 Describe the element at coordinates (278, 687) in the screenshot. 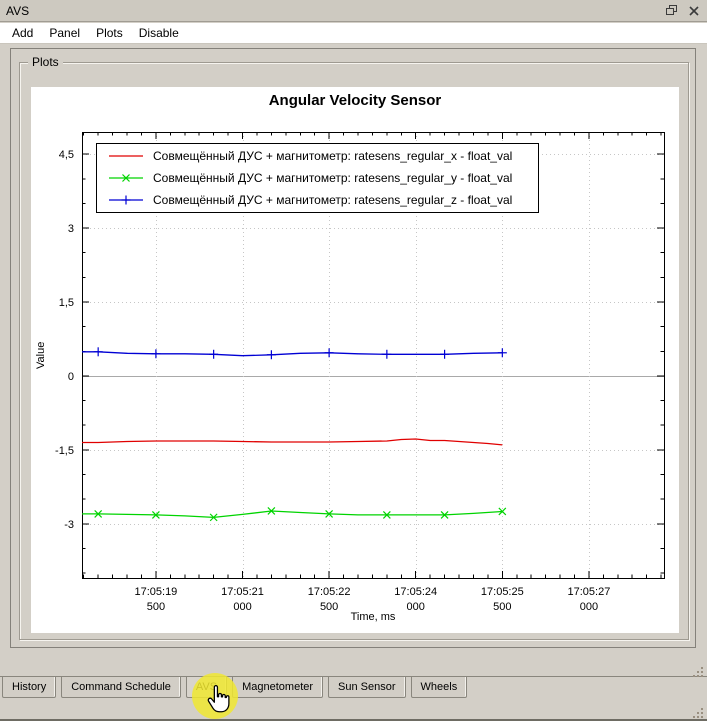

I see `tab-magnetometer: Magnetometer` at that location.